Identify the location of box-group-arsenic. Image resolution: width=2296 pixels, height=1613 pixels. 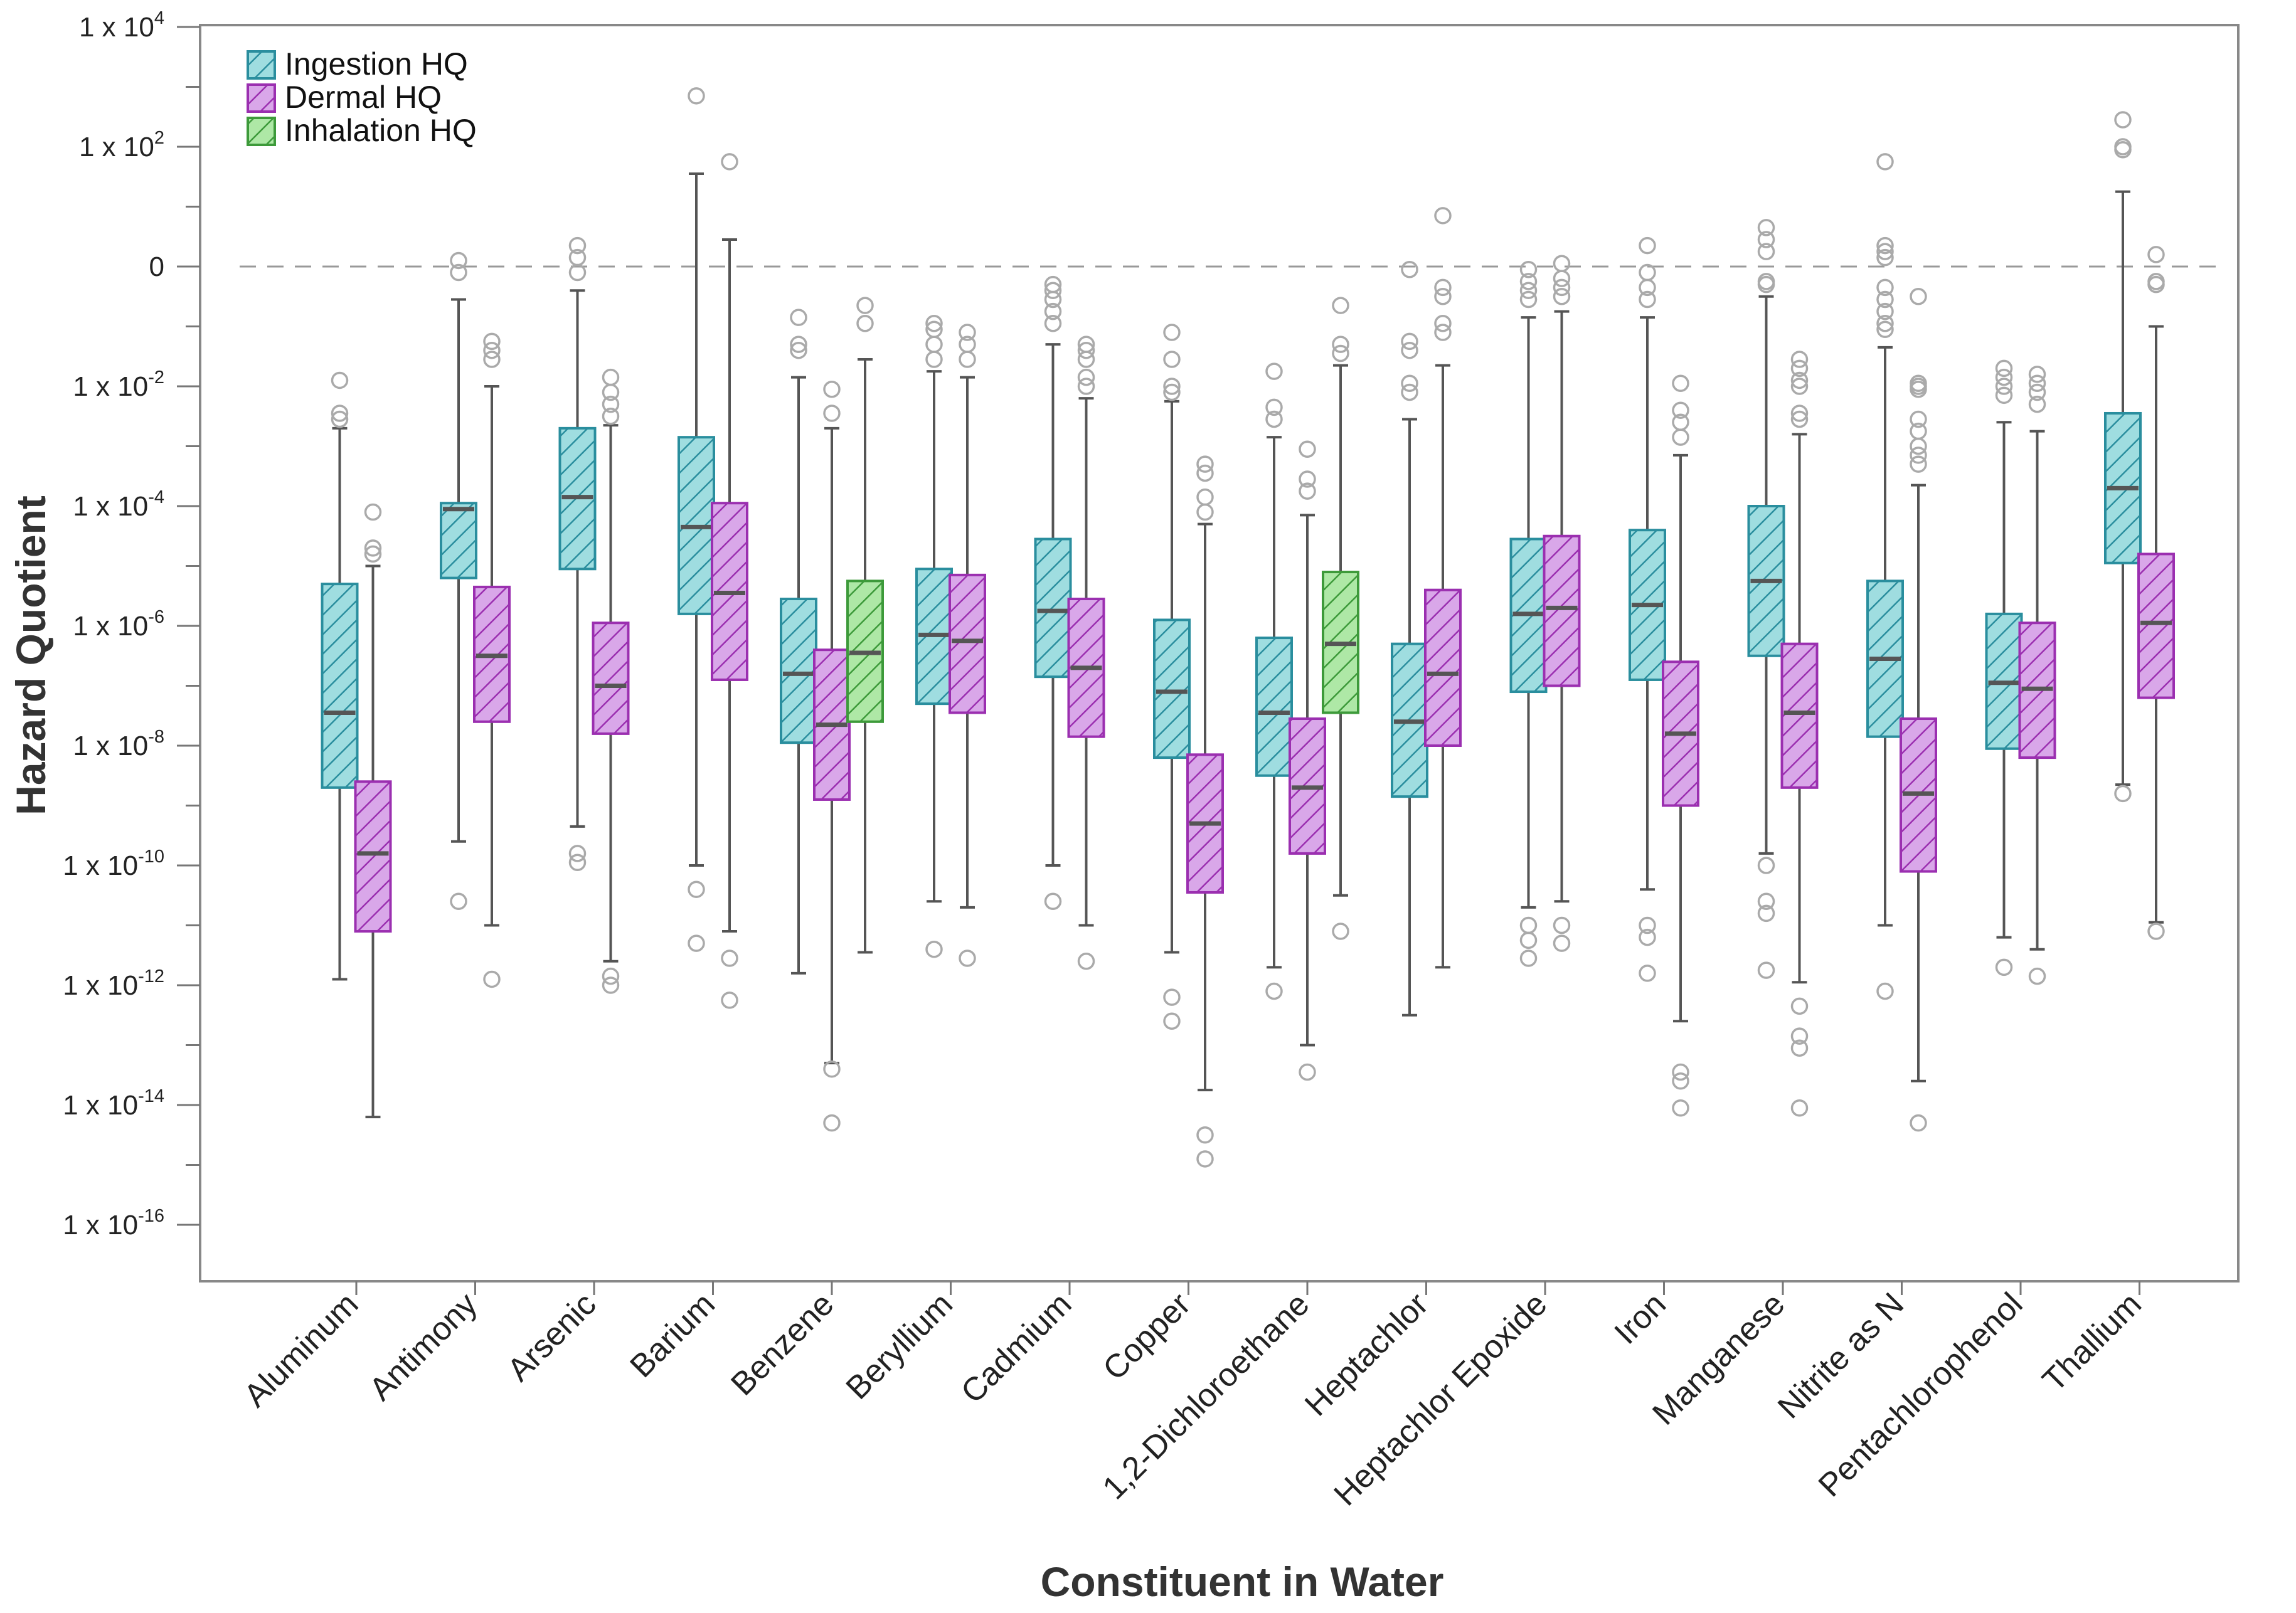
(594, 615).